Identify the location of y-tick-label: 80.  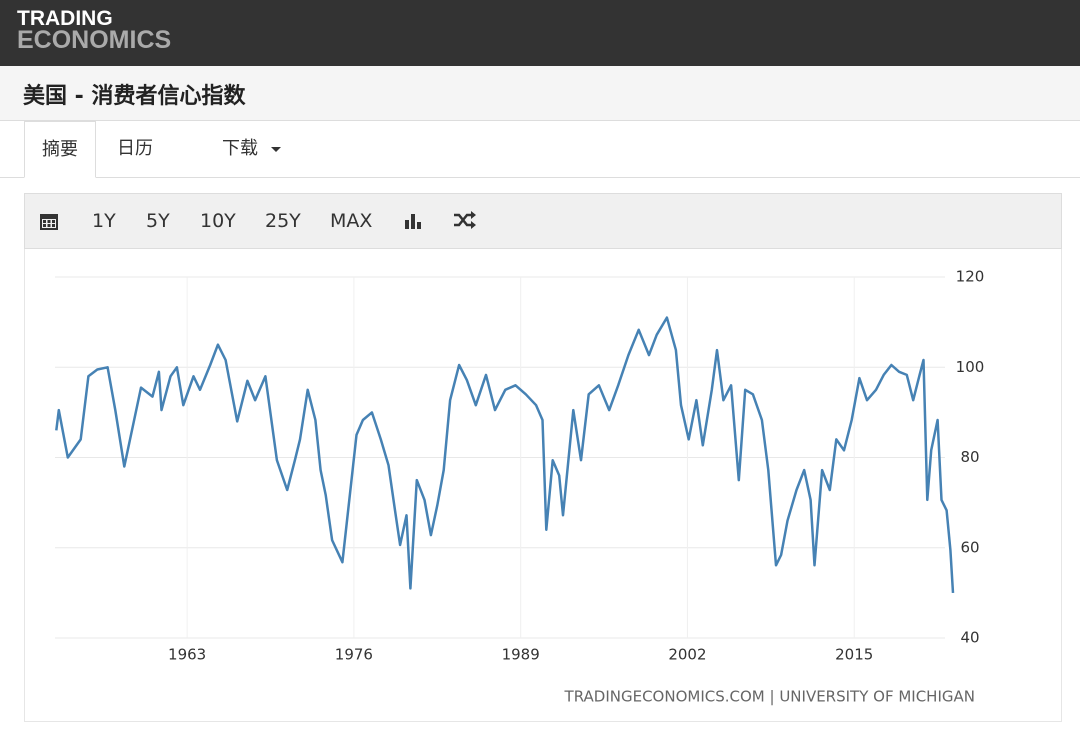
(969, 457).